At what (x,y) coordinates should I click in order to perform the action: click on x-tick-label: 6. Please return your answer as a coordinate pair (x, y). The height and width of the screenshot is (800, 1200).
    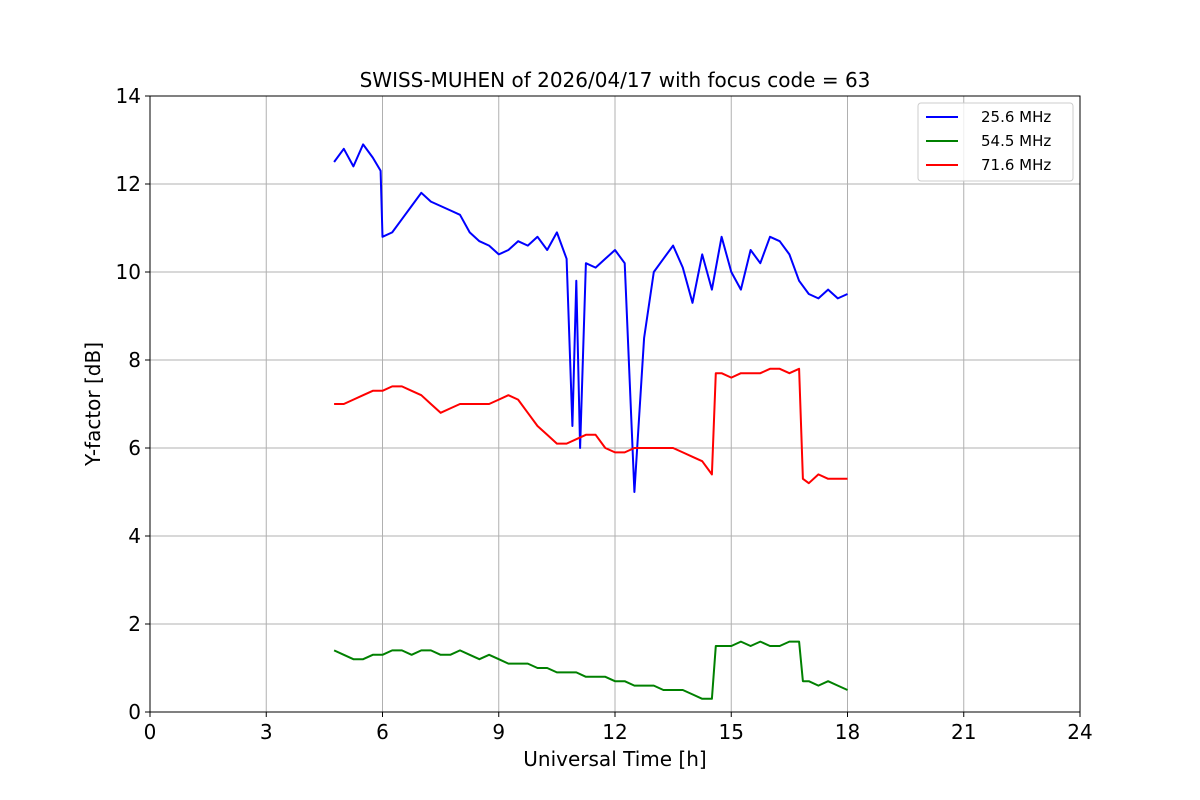
    Looking at the image, I should click on (382, 732).